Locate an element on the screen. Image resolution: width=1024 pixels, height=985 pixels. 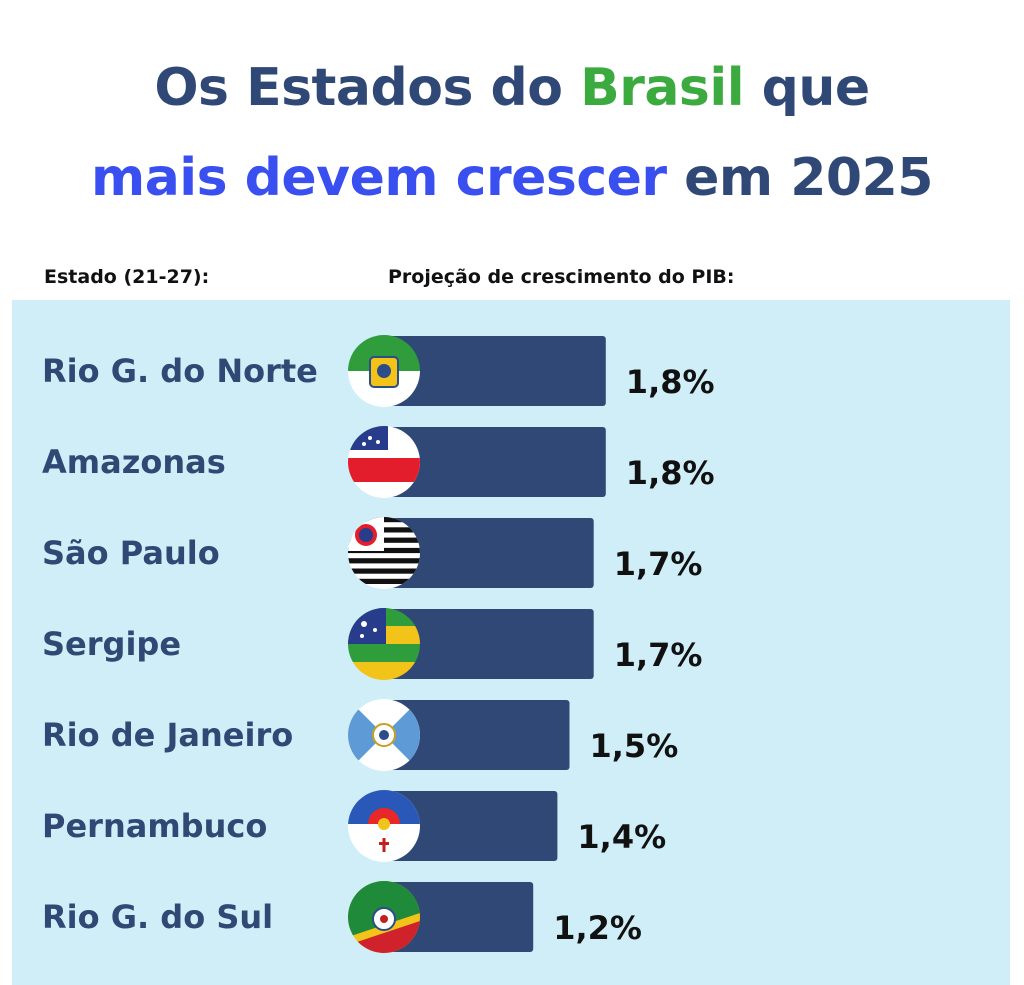
title-brasil: Brasil is located at coordinates (662, 88).